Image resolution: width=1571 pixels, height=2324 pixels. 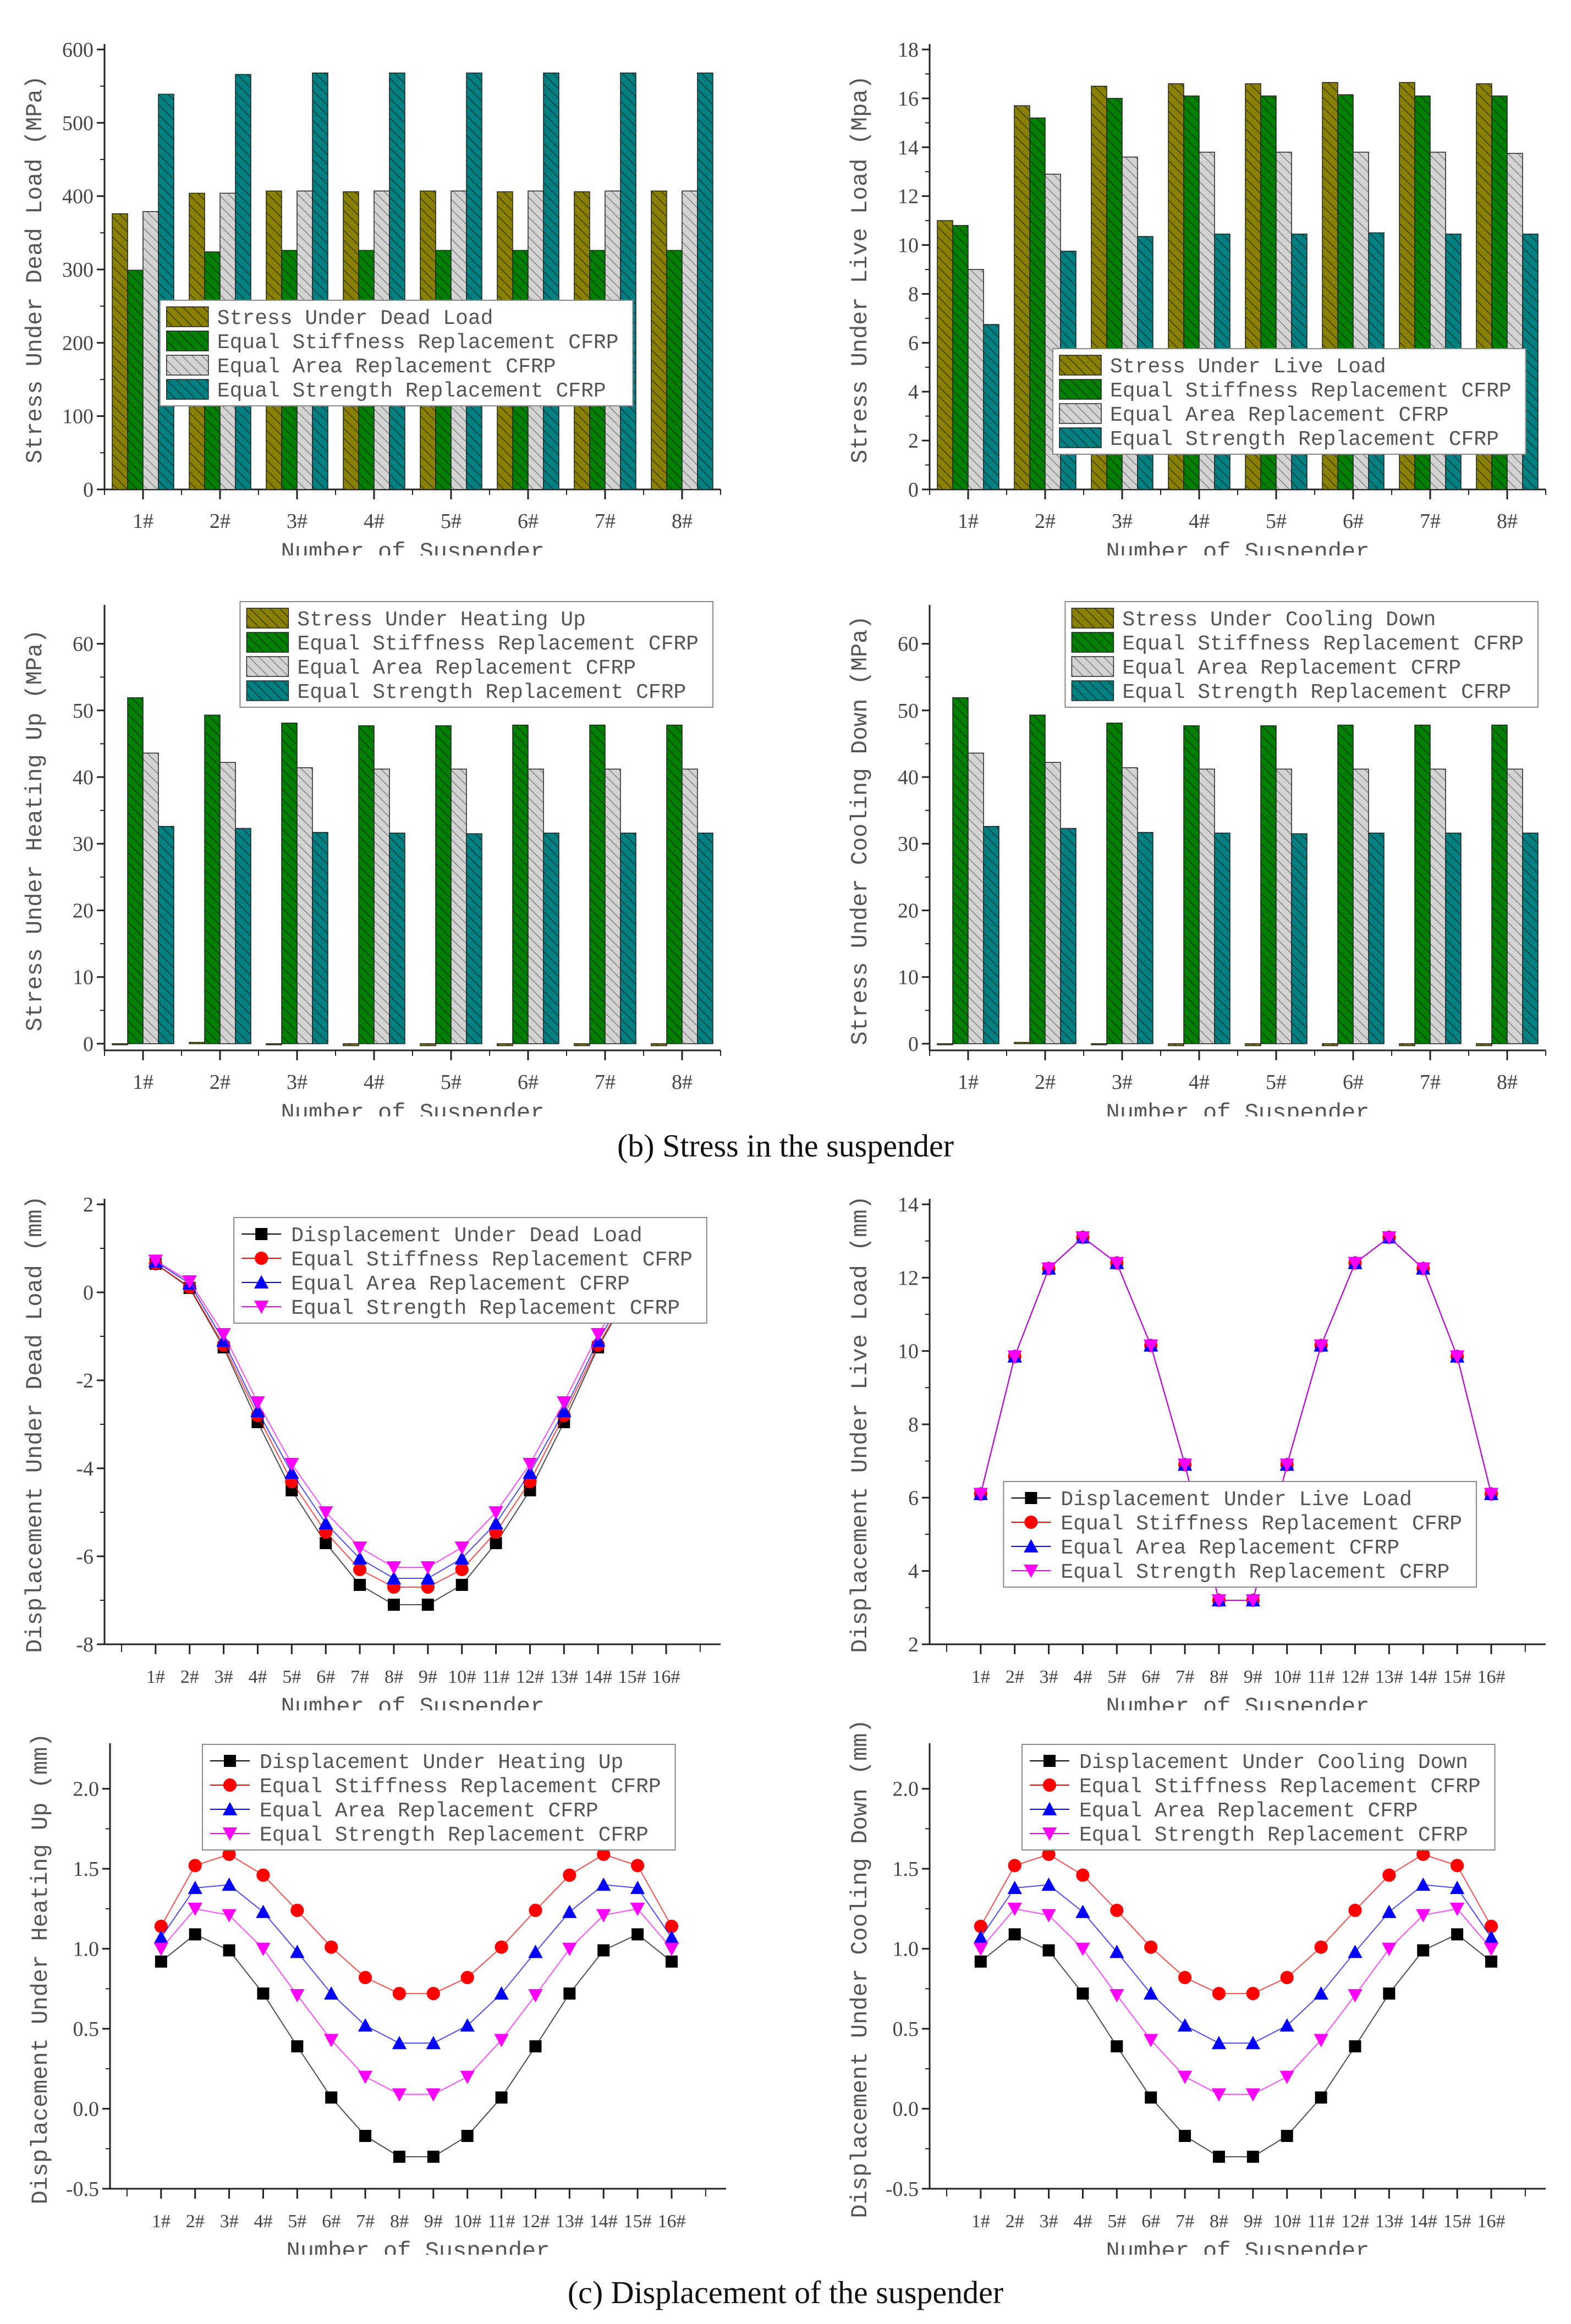 What do you see at coordinates (1279, 439) in the screenshot?
I see `legend-item: Equal Strength Replacement CFRP` at bounding box center [1279, 439].